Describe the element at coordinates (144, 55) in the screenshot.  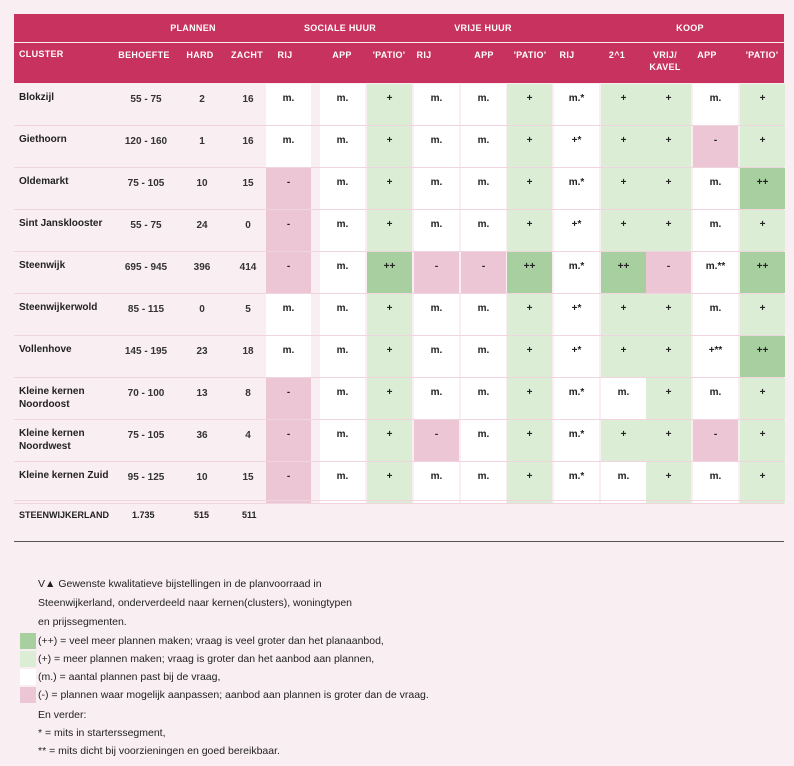
I see `col-behoefte: BEHOEFTE` at that location.